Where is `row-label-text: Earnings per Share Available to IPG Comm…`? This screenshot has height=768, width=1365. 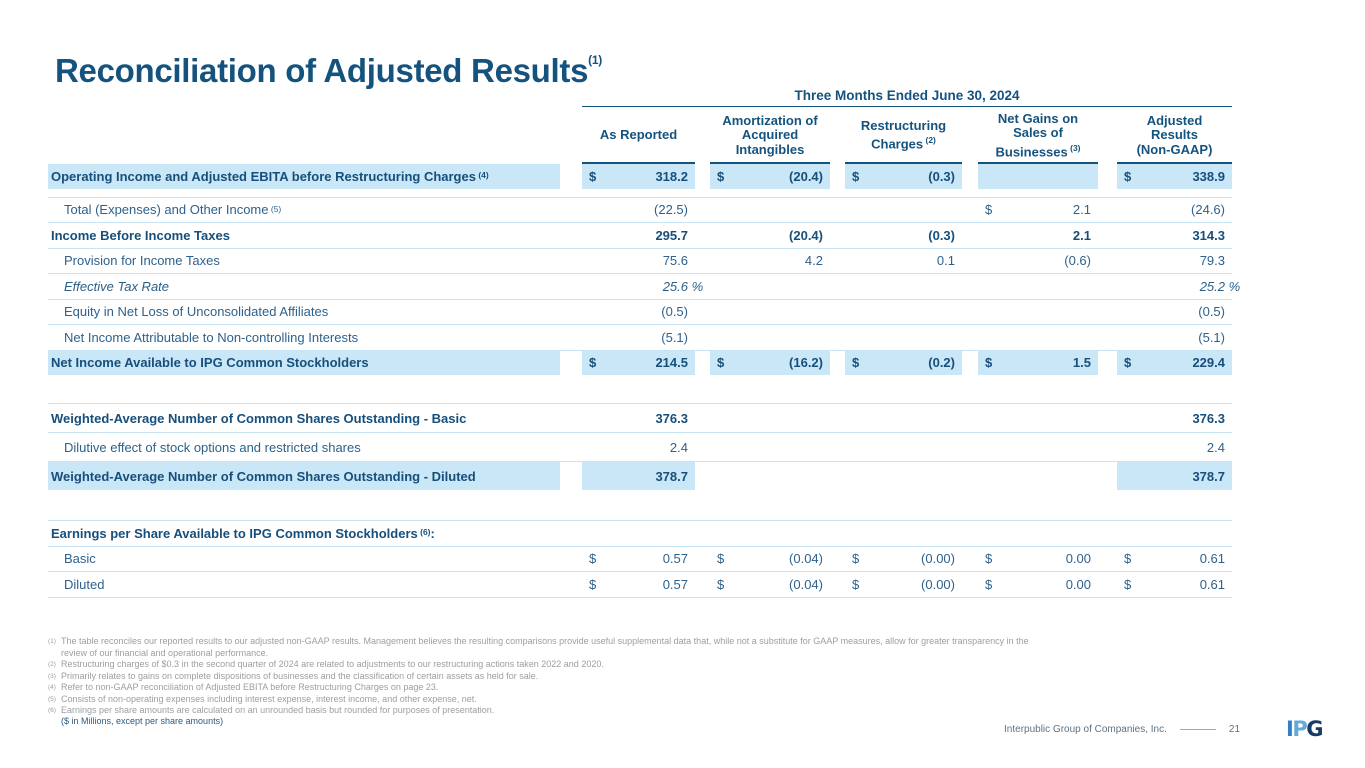 row-label-text: Earnings per Share Available to IPG Comm… is located at coordinates (234, 533).